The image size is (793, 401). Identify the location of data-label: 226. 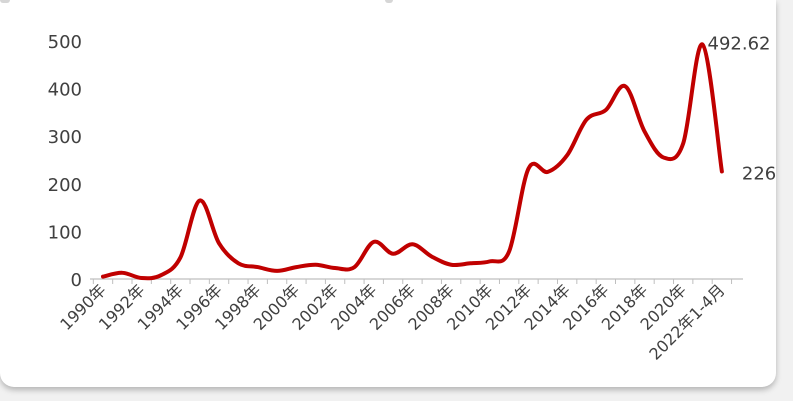
(759, 173).